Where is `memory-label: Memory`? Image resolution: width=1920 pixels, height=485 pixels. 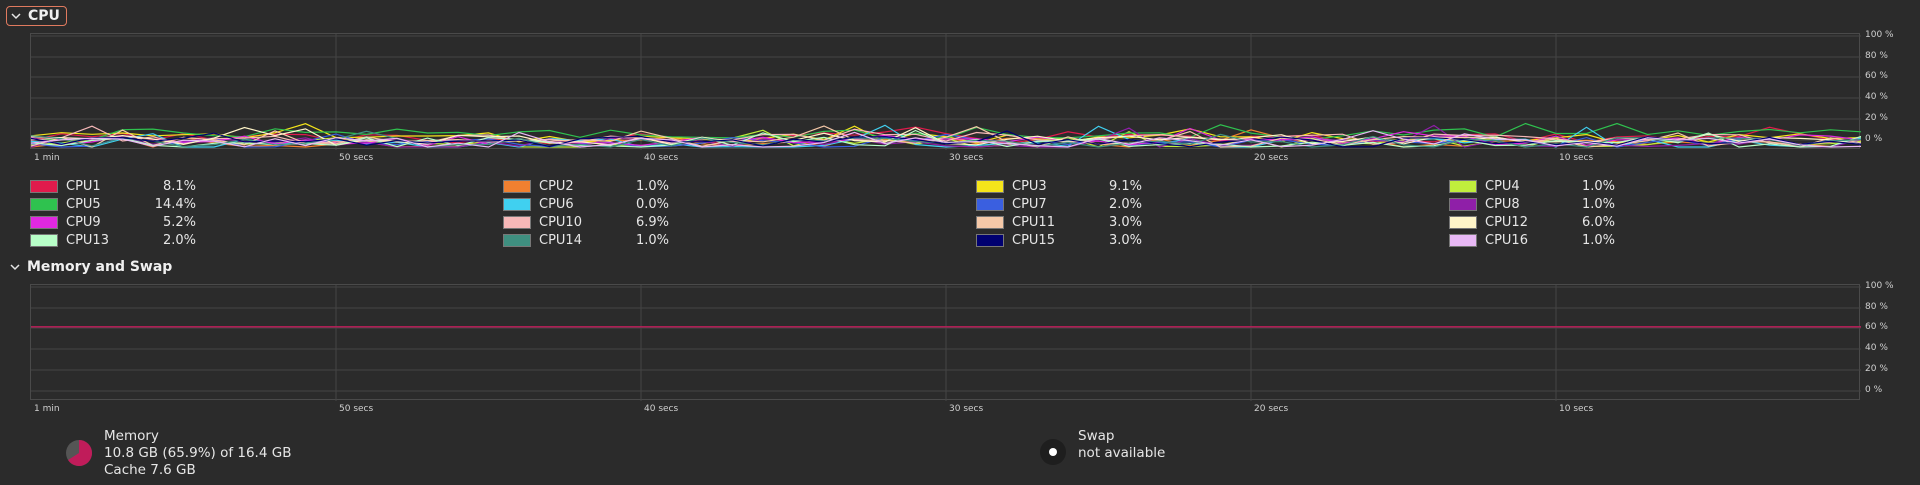
memory-label: Memory is located at coordinates (131, 436).